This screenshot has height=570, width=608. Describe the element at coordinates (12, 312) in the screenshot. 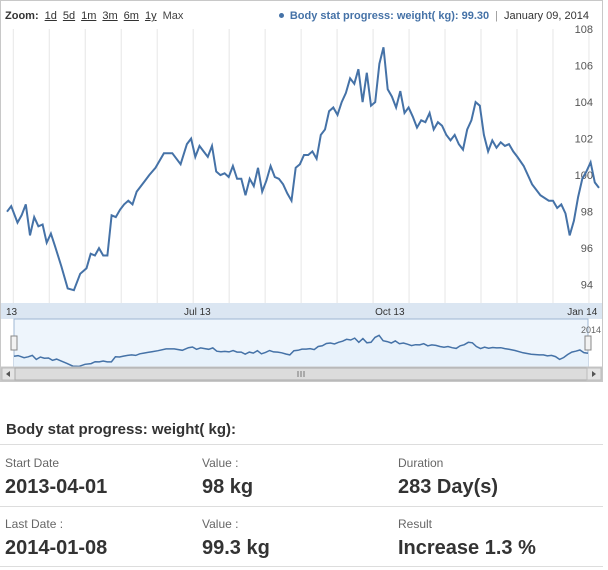

I see `x-tick-label: 13` at that location.